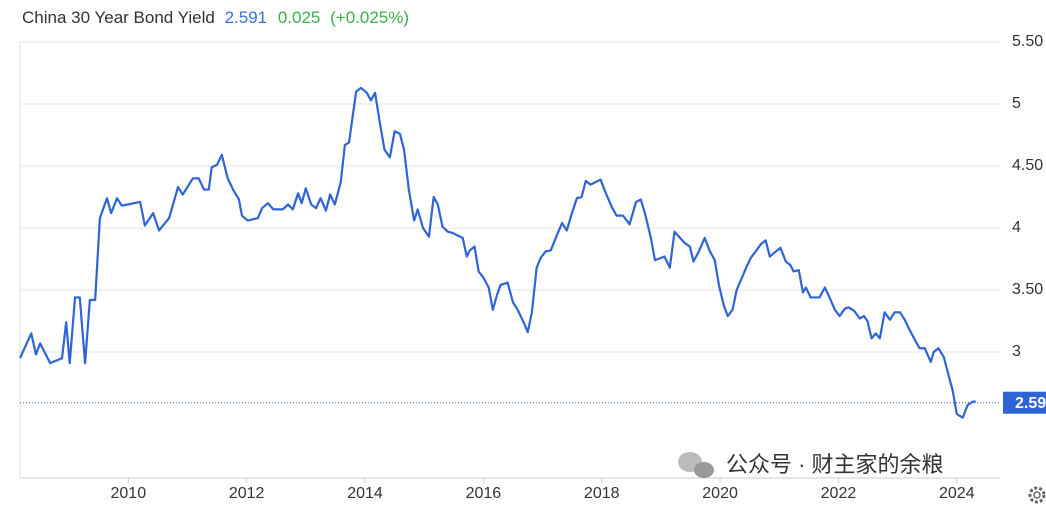 The width and height of the screenshot is (1046, 511). Describe the element at coordinates (369, 17) in the screenshot. I see `change-percent: (+0.025%)` at that location.